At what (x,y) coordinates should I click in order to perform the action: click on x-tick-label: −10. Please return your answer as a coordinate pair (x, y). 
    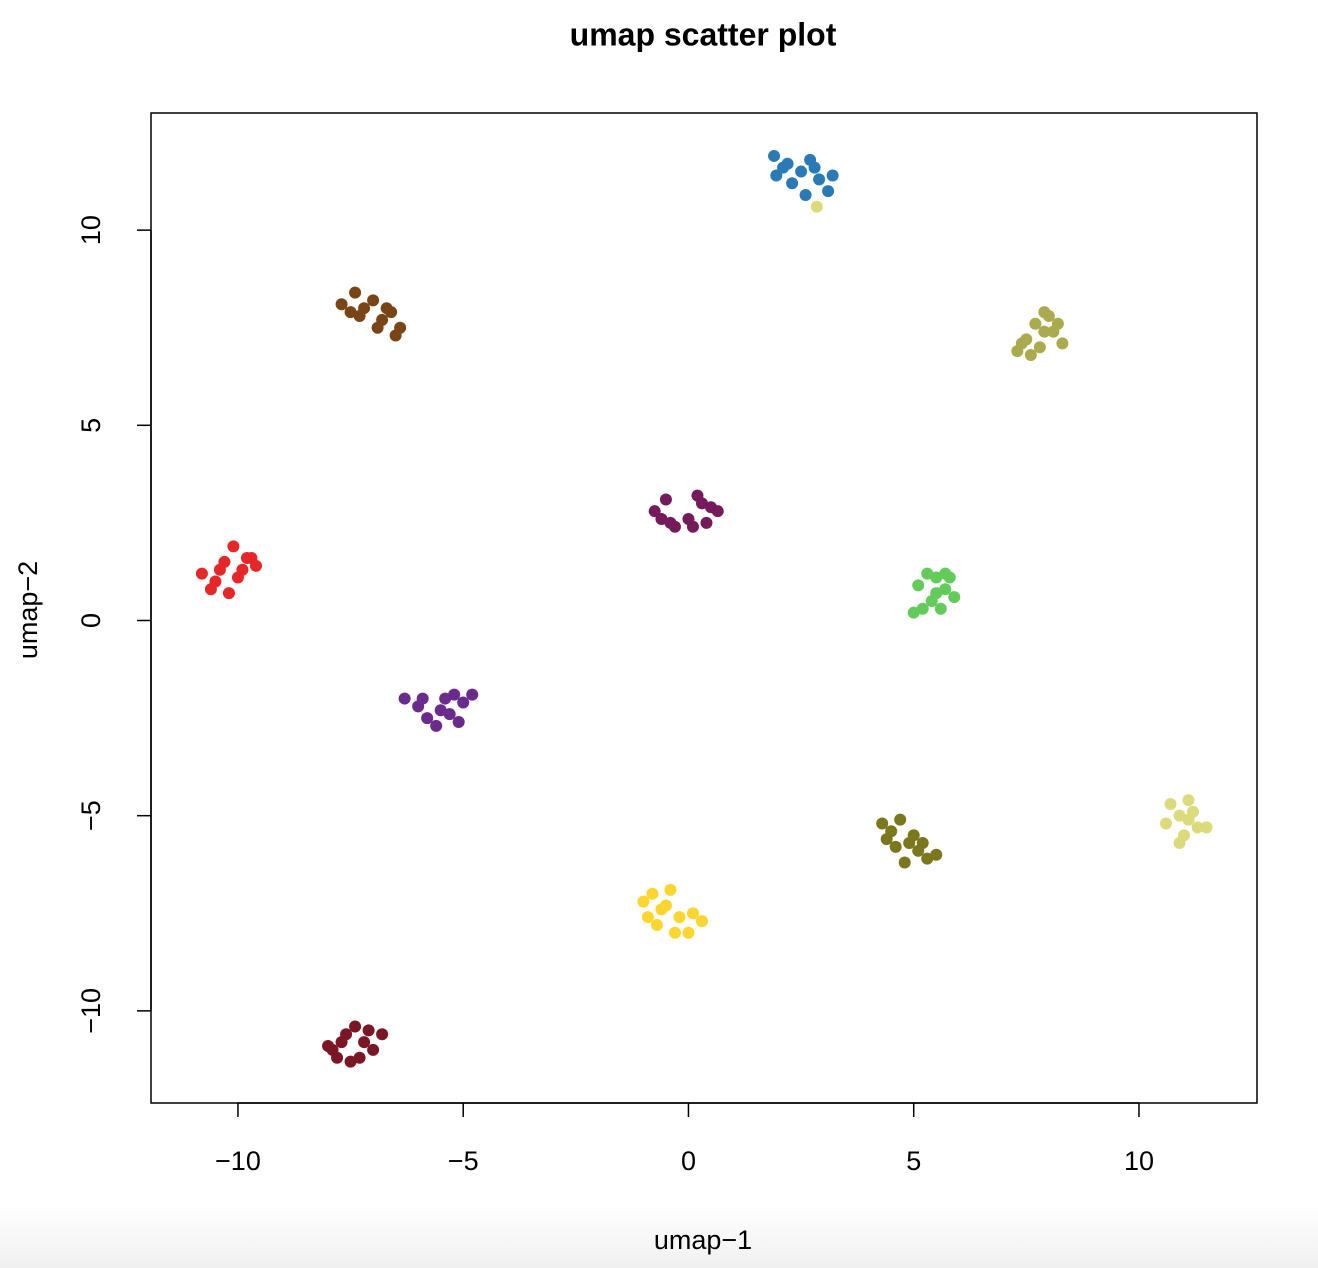
    Looking at the image, I should click on (238, 1161).